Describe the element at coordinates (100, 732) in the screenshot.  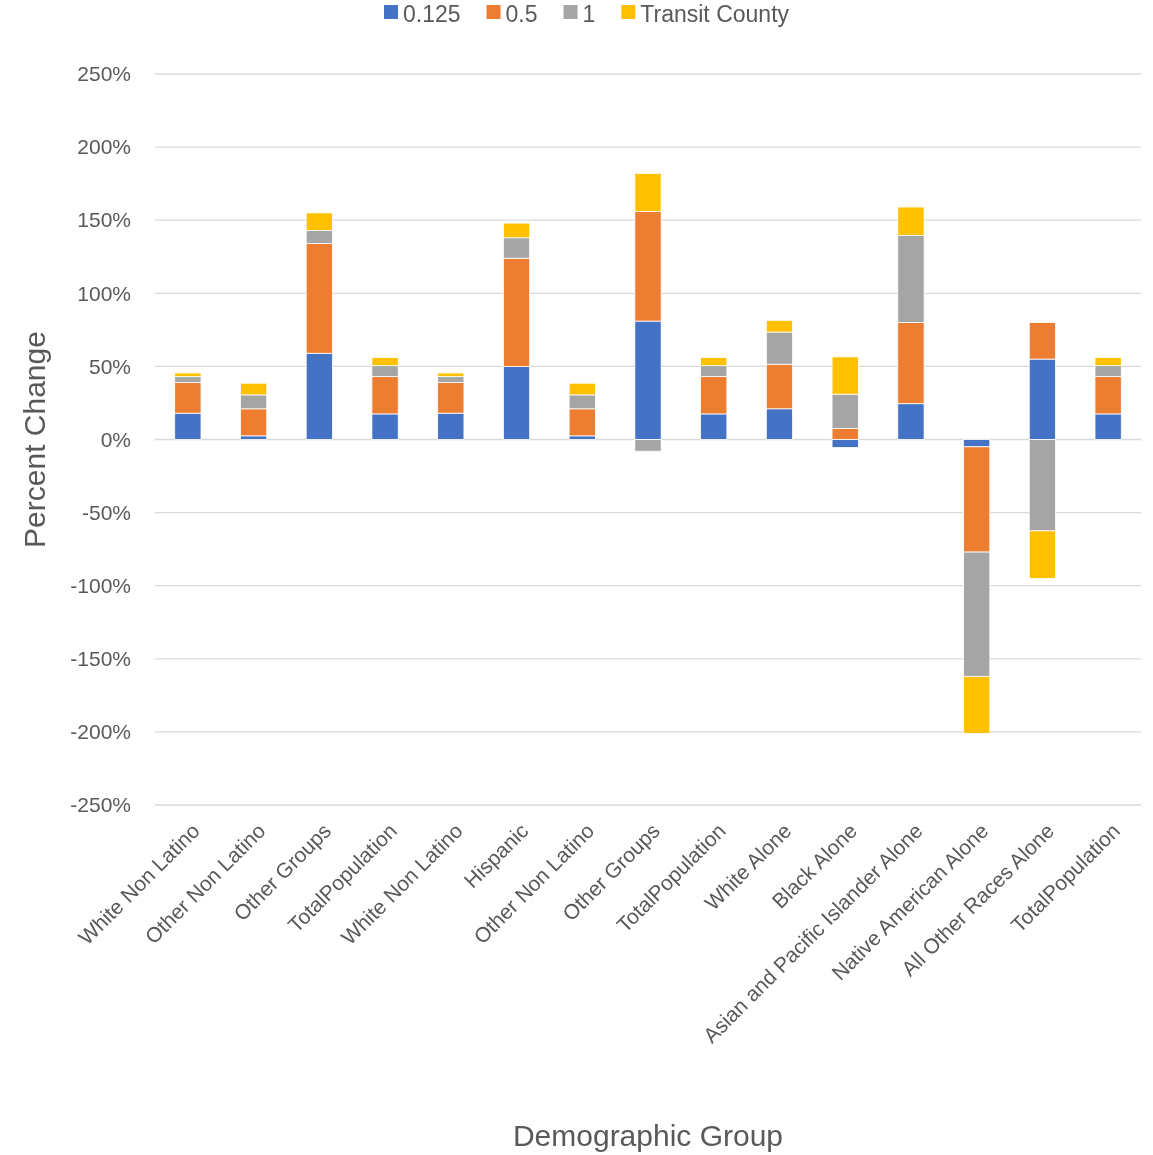
I see `y-tick-label: -200%` at that location.